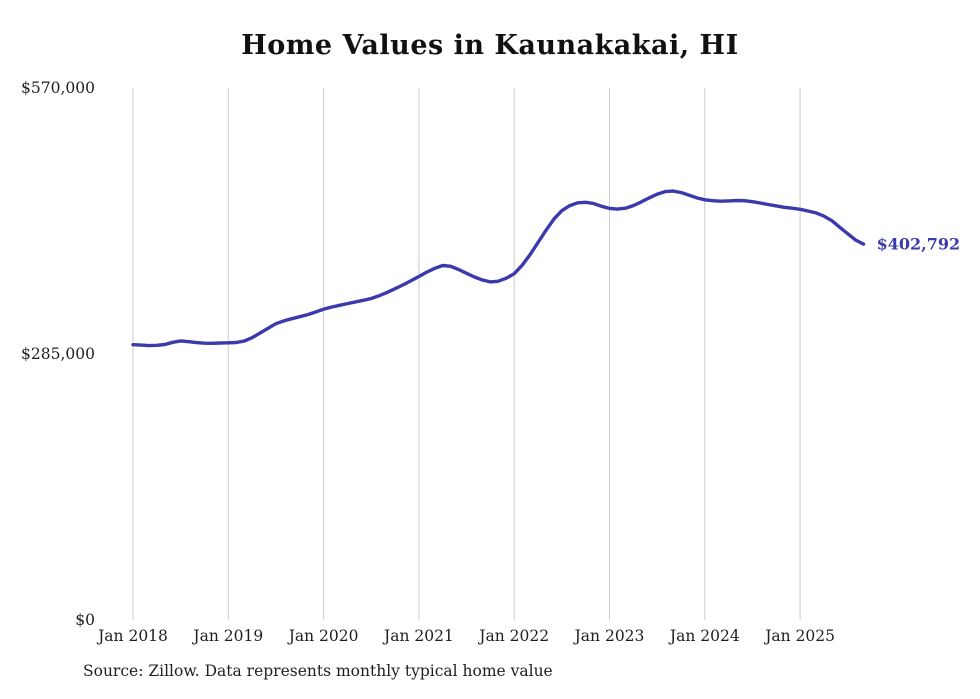 The height and width of the screenshot is (699, 980). I want to click on x-tick-label: Jan 2024, so click(704, 636).